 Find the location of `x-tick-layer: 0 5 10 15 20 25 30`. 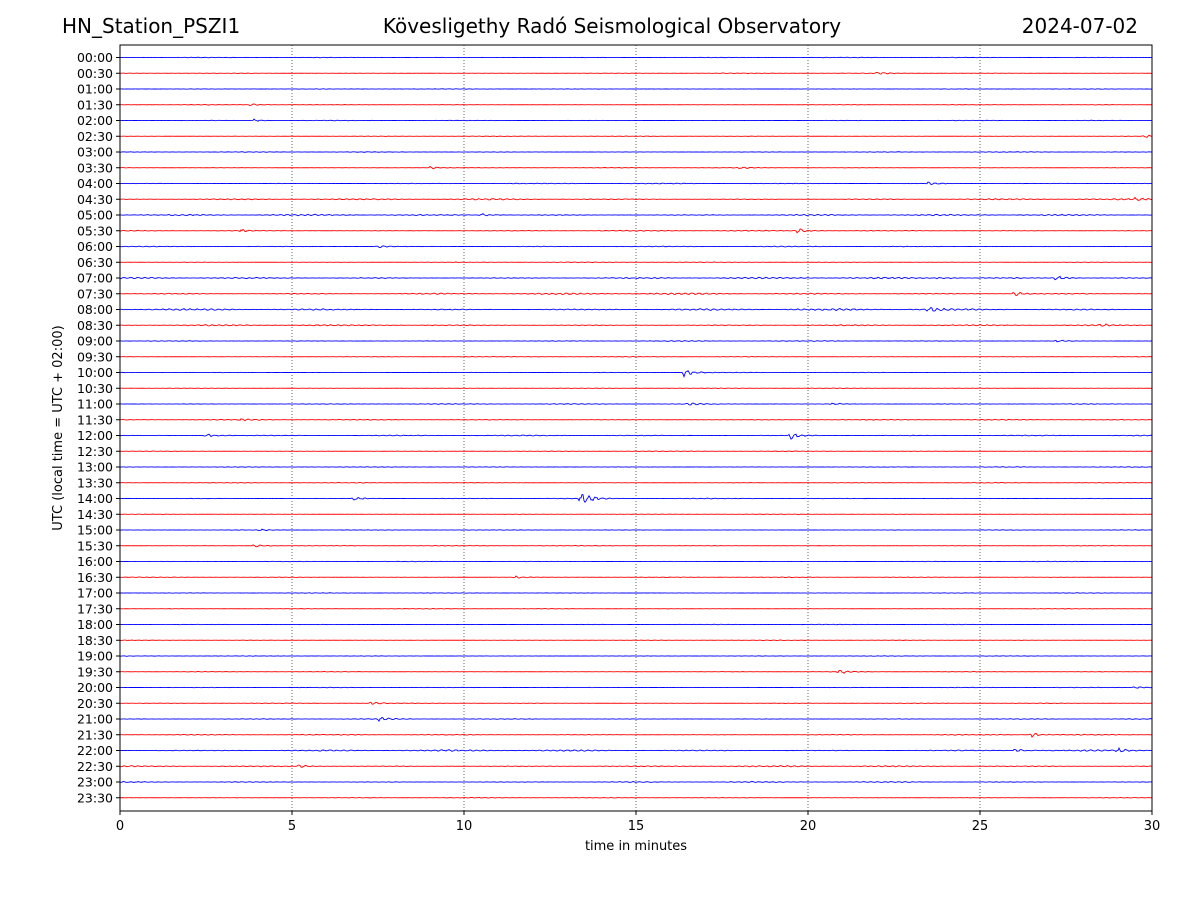

x-tick-layer: 0 5 10 15 20 25 30 is located at coordinates (638, 822).